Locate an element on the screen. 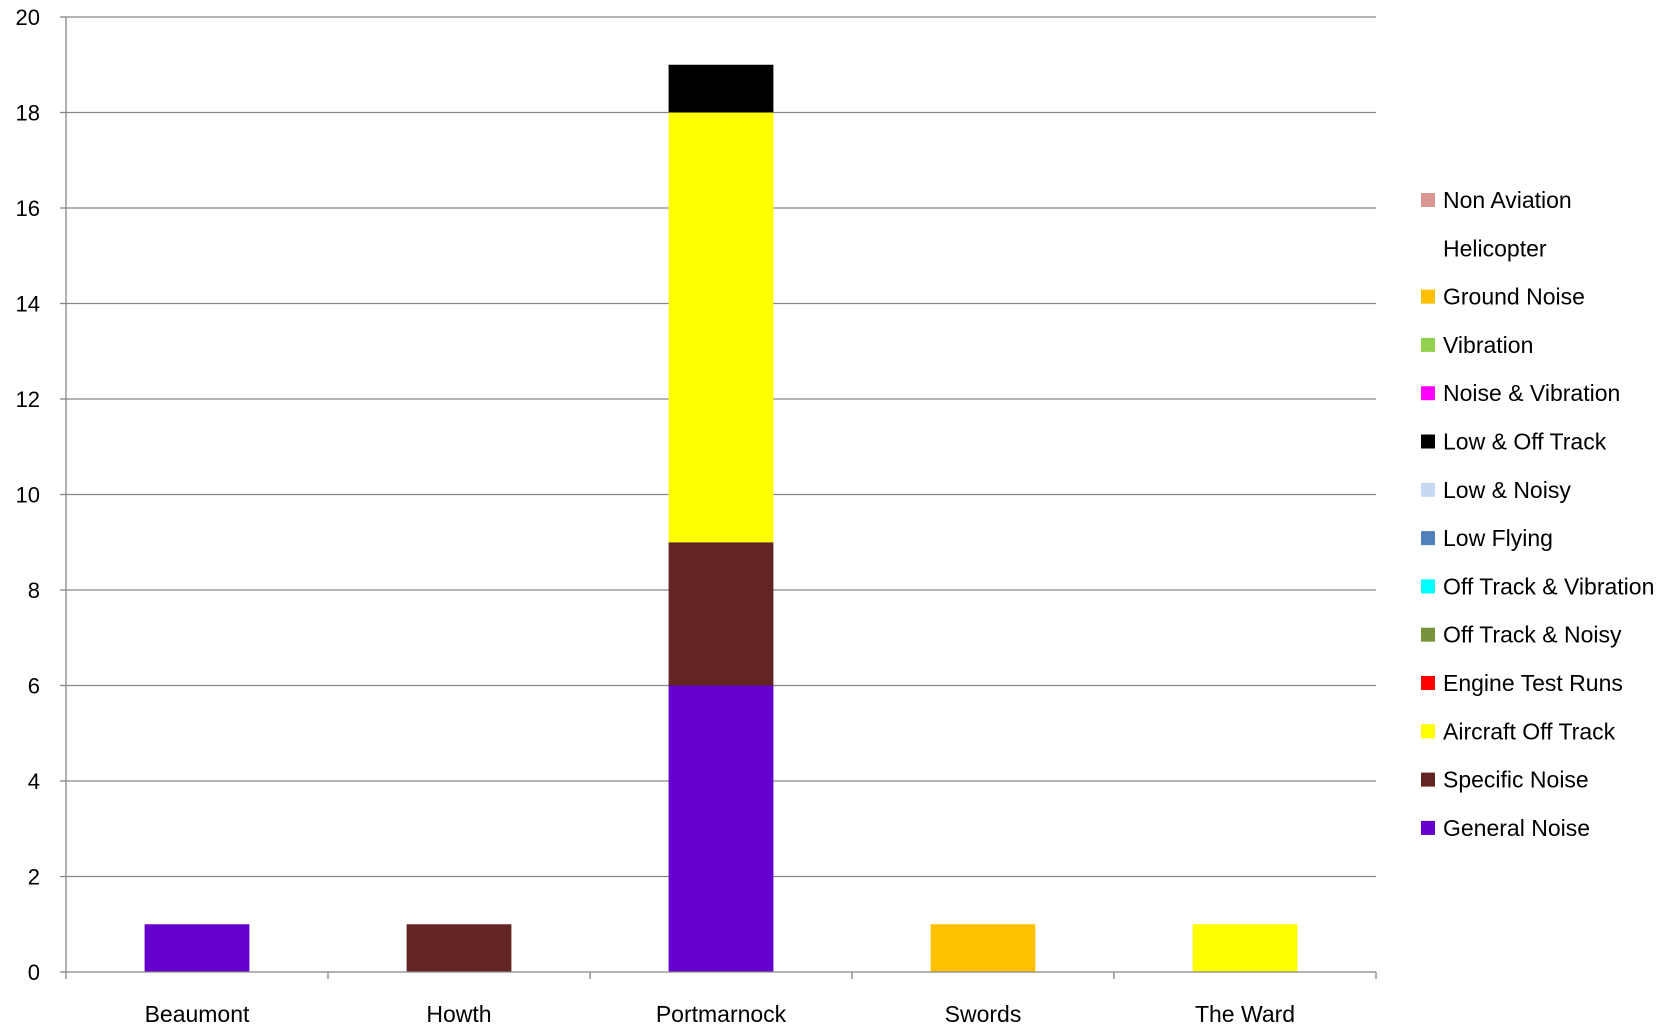 This screenshot has width=1674, height=1026. y-axis-ticks: 0 2 4 6 8 10 12 14 16 18 20 is located at coordinates (41, 495).